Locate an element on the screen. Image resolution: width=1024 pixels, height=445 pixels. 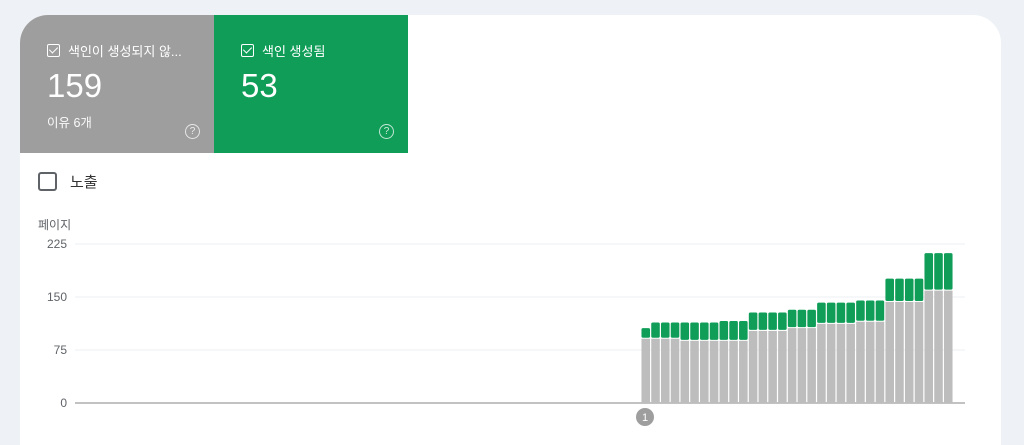
y-tick-label: 150 is located at coordinates (57, 297).